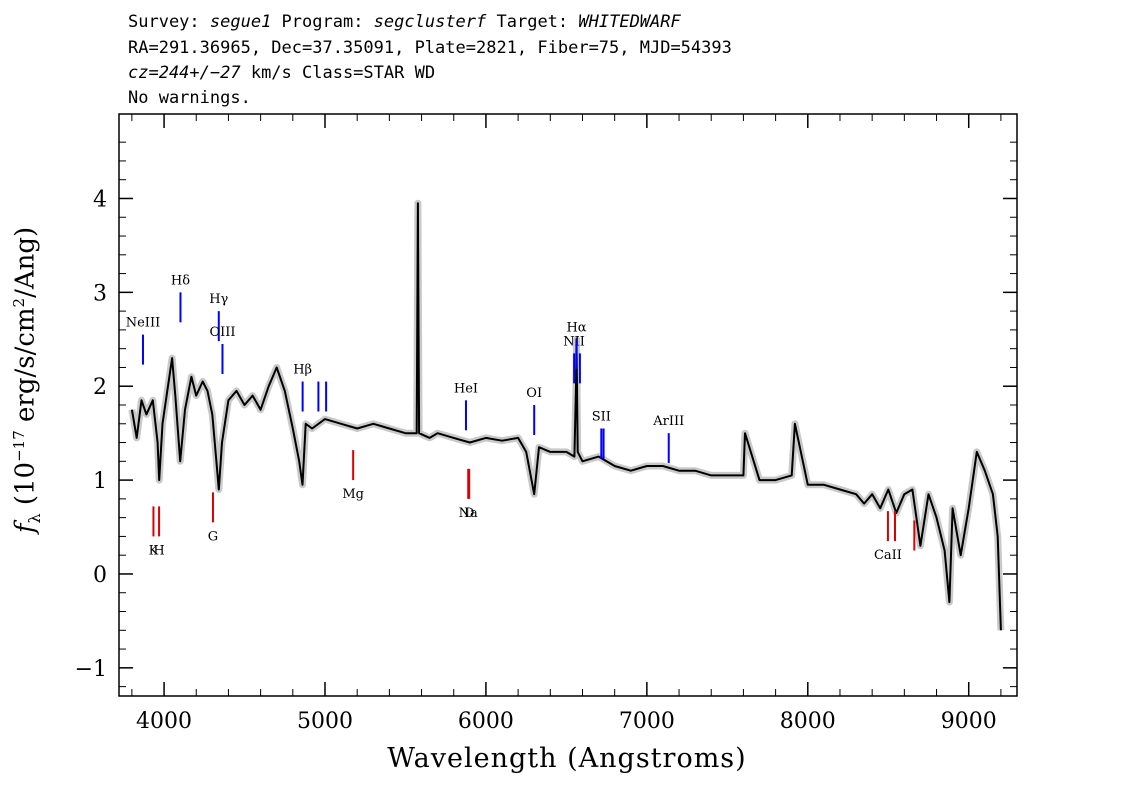 The image size is (1134, 810). What do you see at coordinates (164, 721) in the screenshot?
I see `x-tick-label: 4000` at bounding box center [164, 721].